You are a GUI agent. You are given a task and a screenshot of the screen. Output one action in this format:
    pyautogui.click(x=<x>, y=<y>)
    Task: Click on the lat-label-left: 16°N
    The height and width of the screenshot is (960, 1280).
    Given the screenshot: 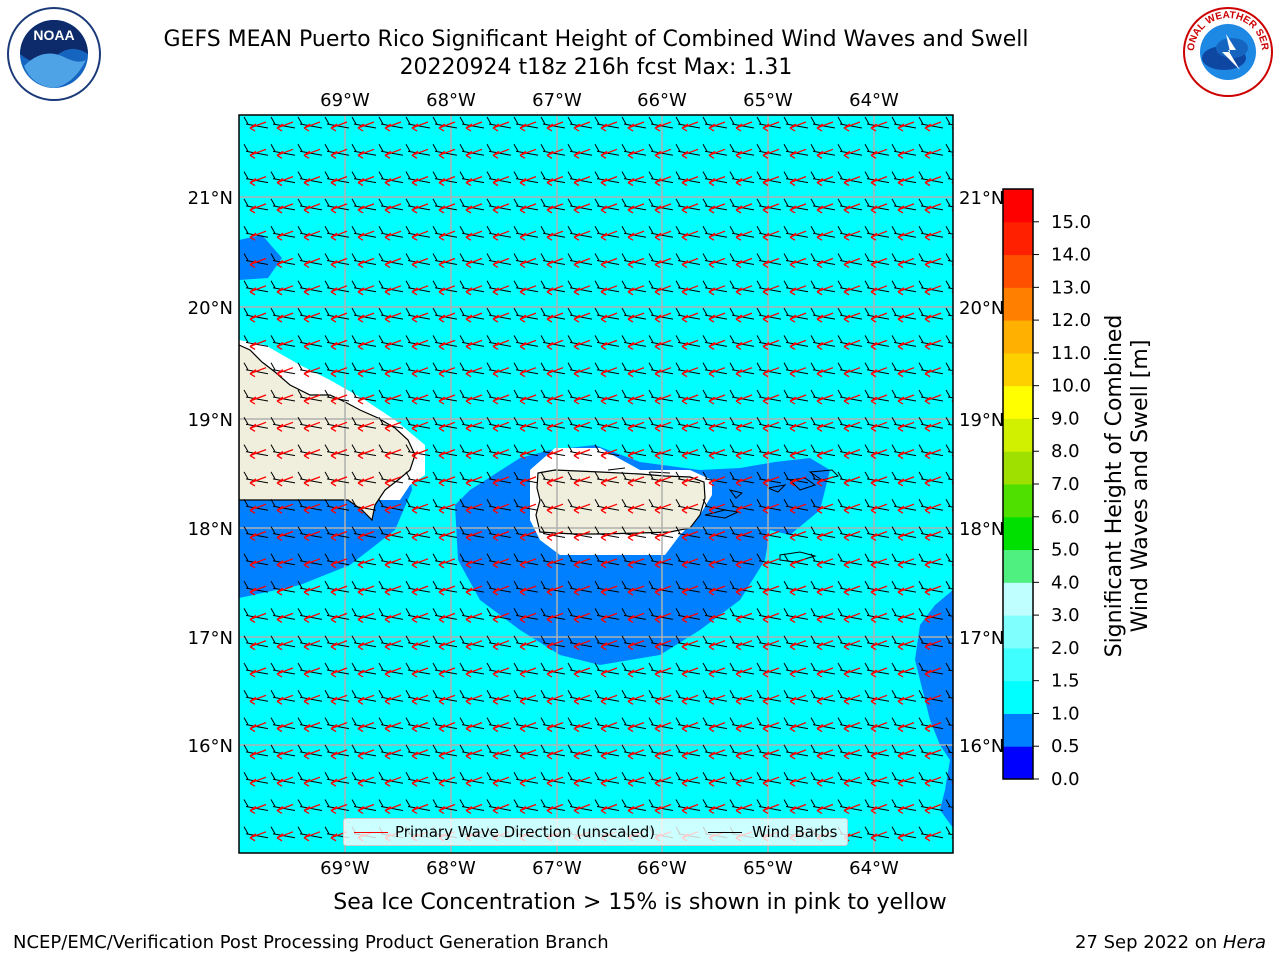 What is the action you would take?
    pyautogui.click(x=210, y=746)
    